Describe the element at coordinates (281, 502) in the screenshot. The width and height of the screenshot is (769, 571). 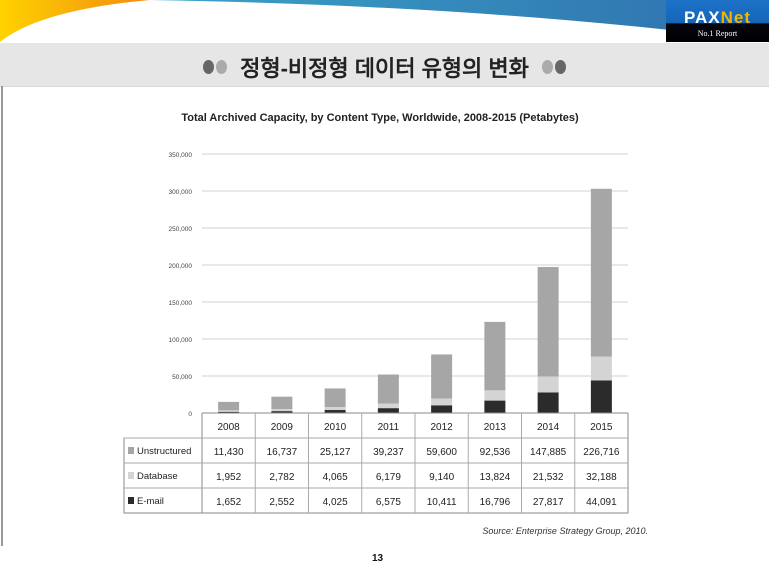
I see `data-label: 2,552` at that location.